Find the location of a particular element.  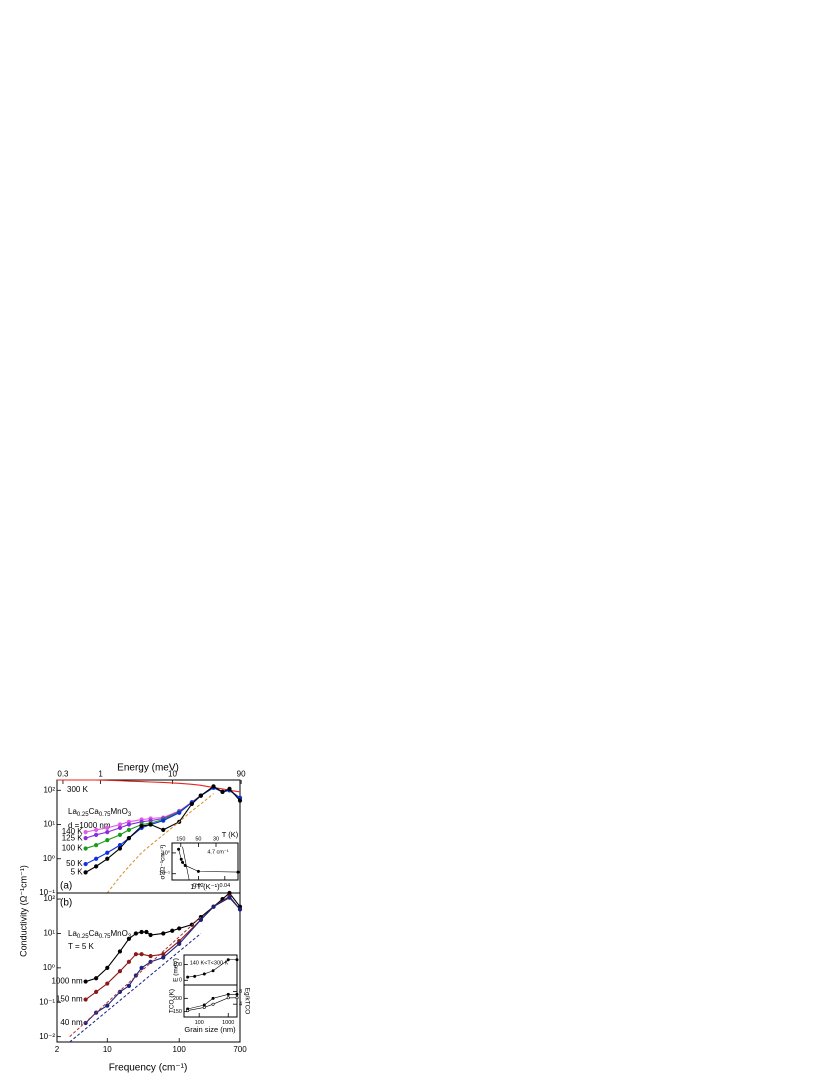

formula-part: 0.25 is located at coordinates (83, 937).